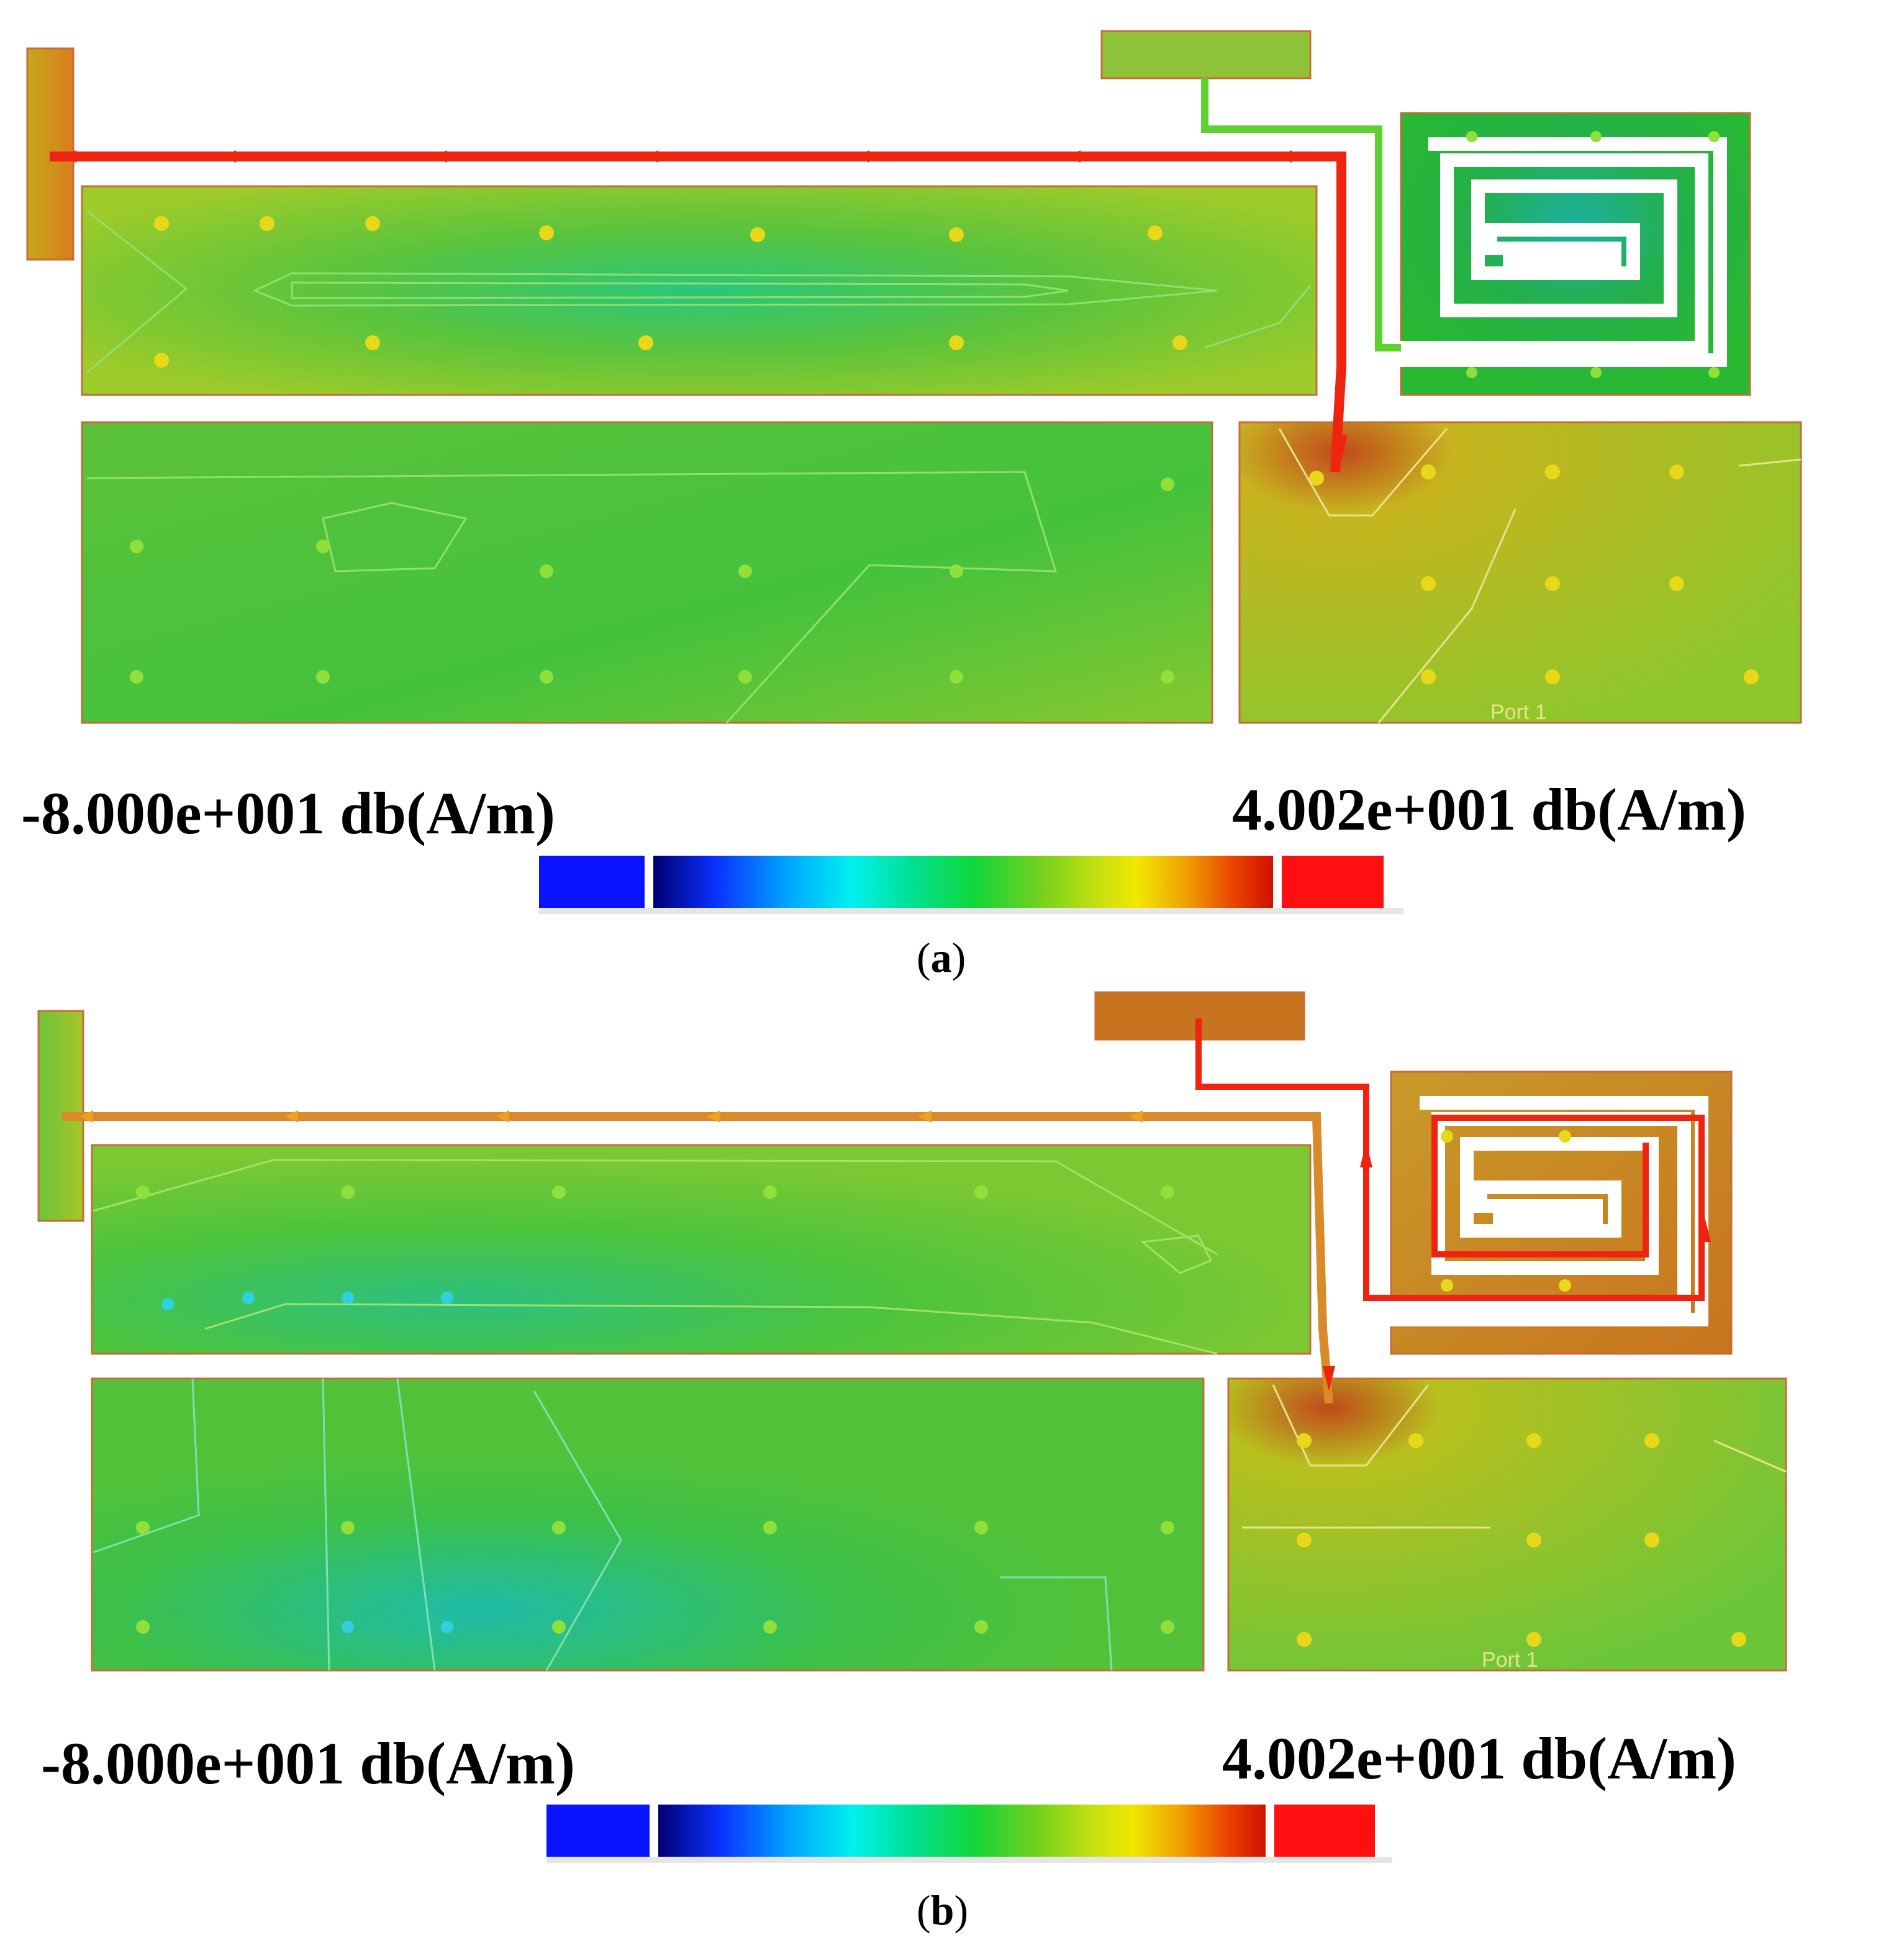 The width and height of the screenshot is (1904, 1948). I want to click on current-arrows-red, so click(1517, 1267).